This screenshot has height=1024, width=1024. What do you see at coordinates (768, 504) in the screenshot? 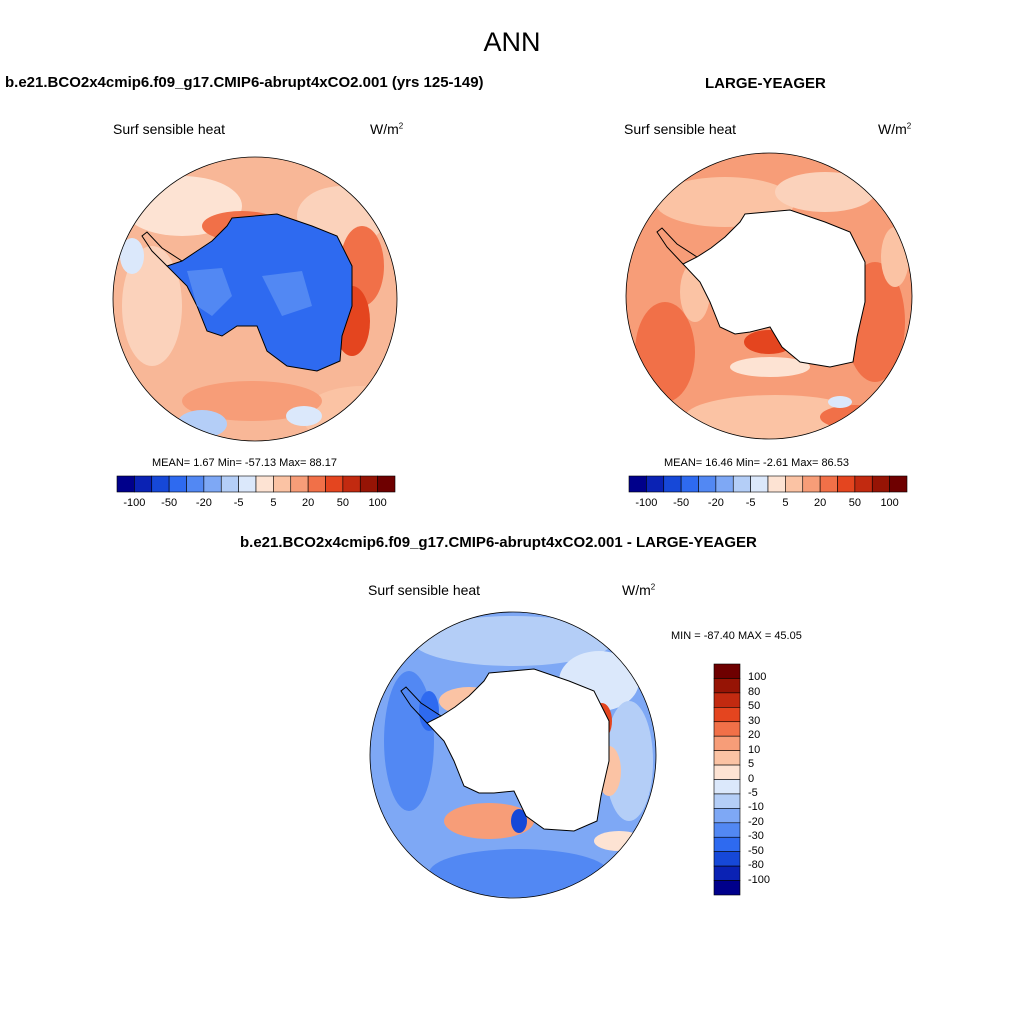
I see `colorbar-obs-labels: -100 -50 -20 -5 5 20 50 100` at bounding box center [768, 504].